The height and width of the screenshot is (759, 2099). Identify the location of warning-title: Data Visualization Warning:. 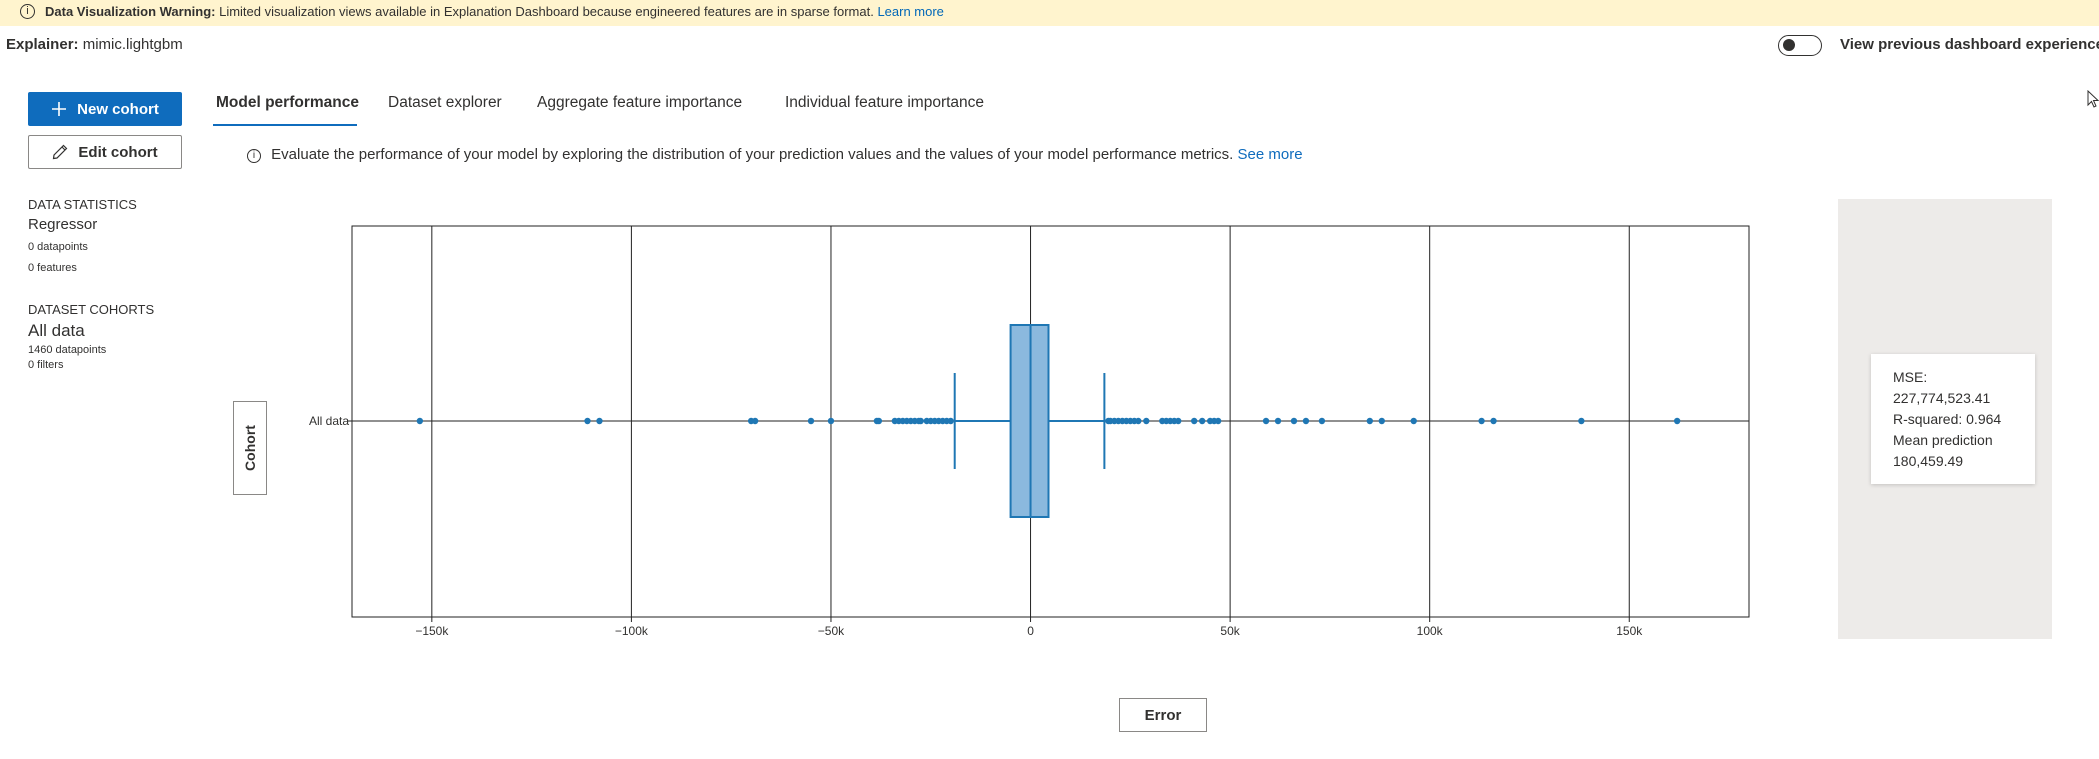
(130, 11).